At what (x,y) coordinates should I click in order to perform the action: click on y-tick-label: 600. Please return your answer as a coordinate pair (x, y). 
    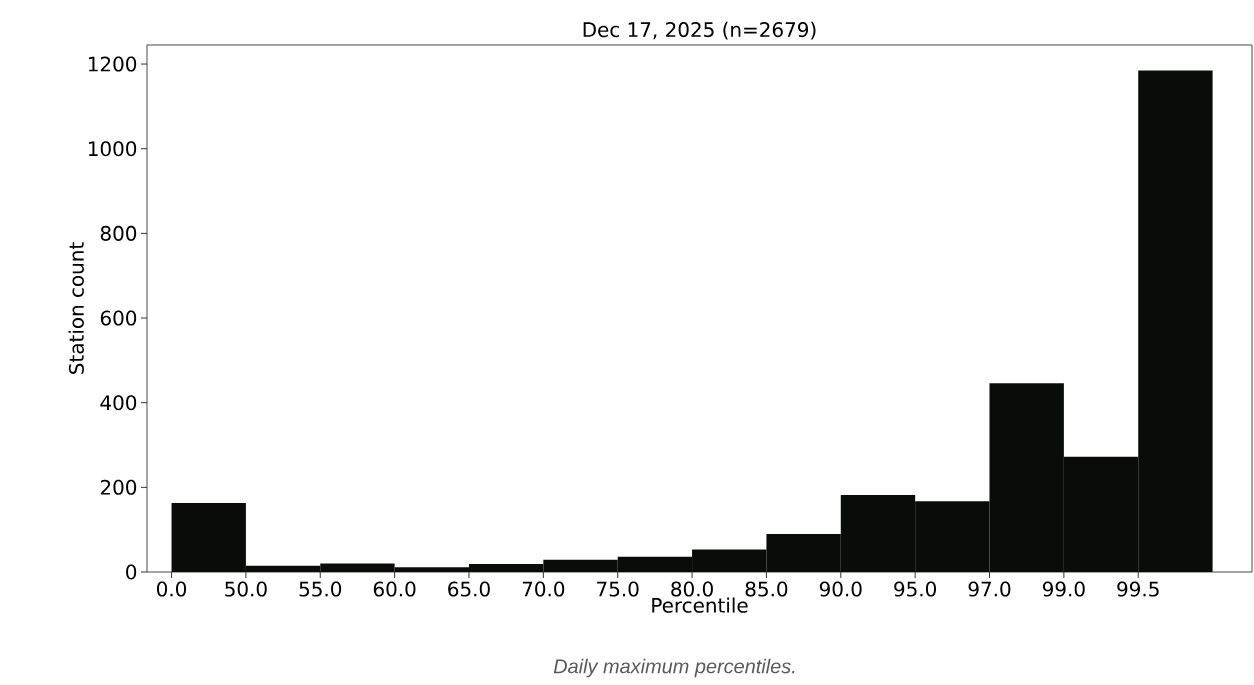
    Looking at the image, I should click on (118, 318).